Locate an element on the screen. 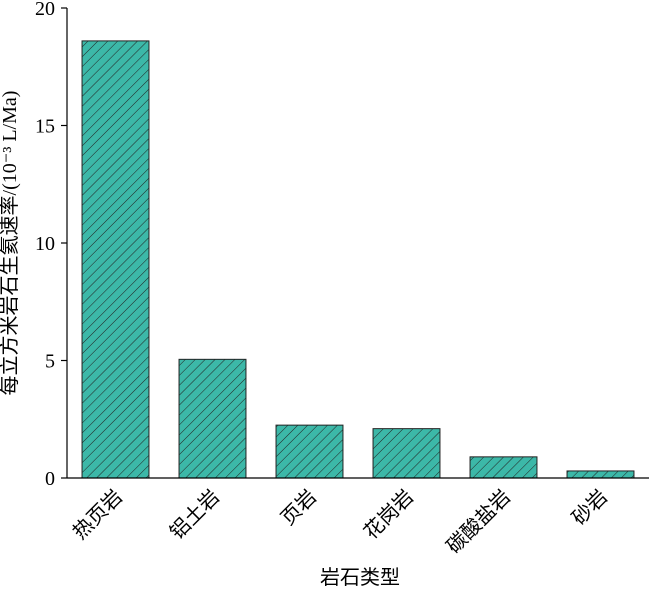  x-axis-title: 岩石类型 is located at coordinates (360, 577).